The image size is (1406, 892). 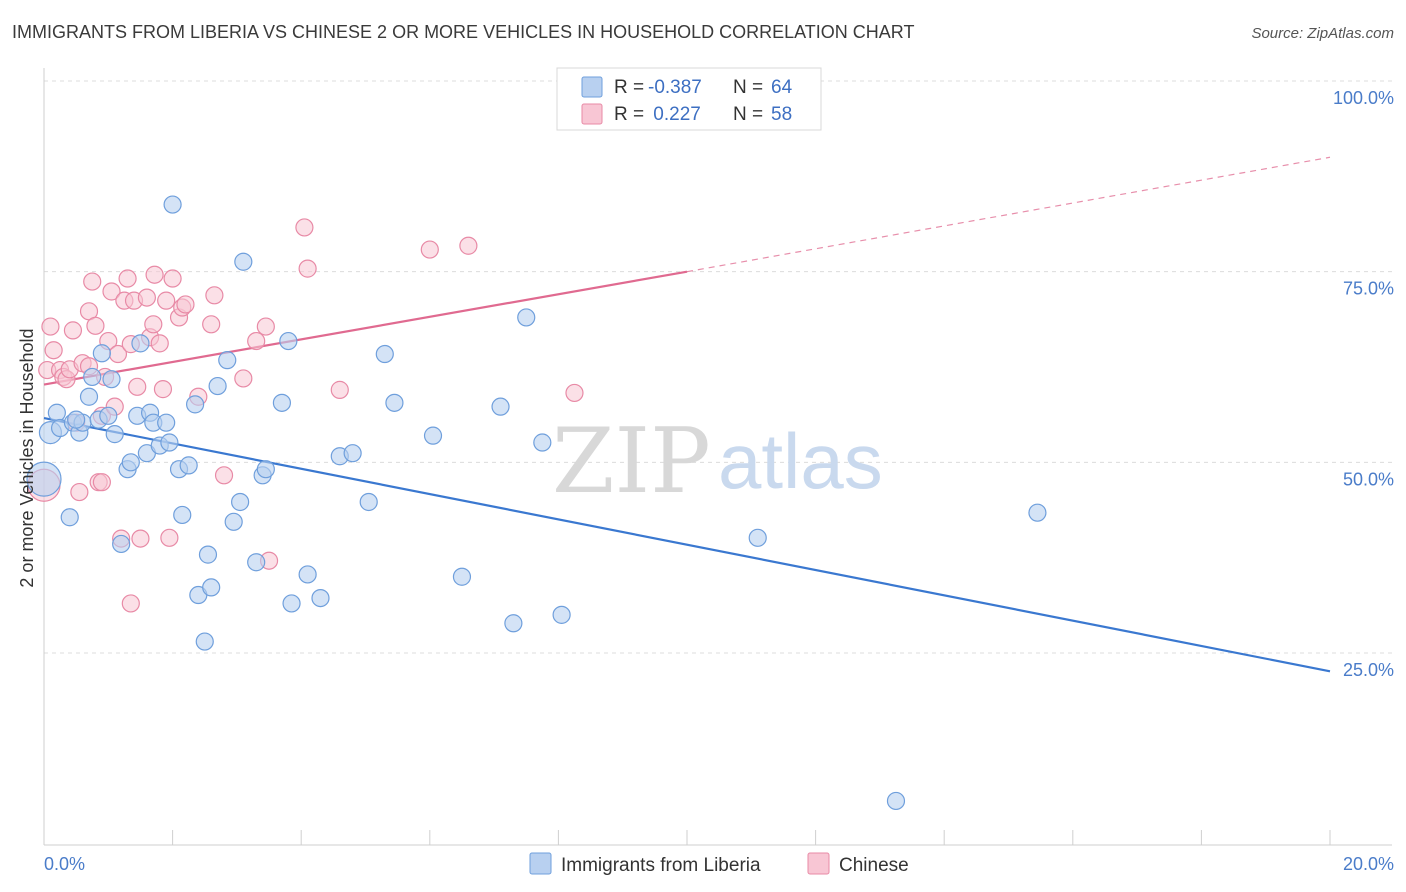 I want to click on legend-n-label-chinese: N =, so click(x=748, y=114).